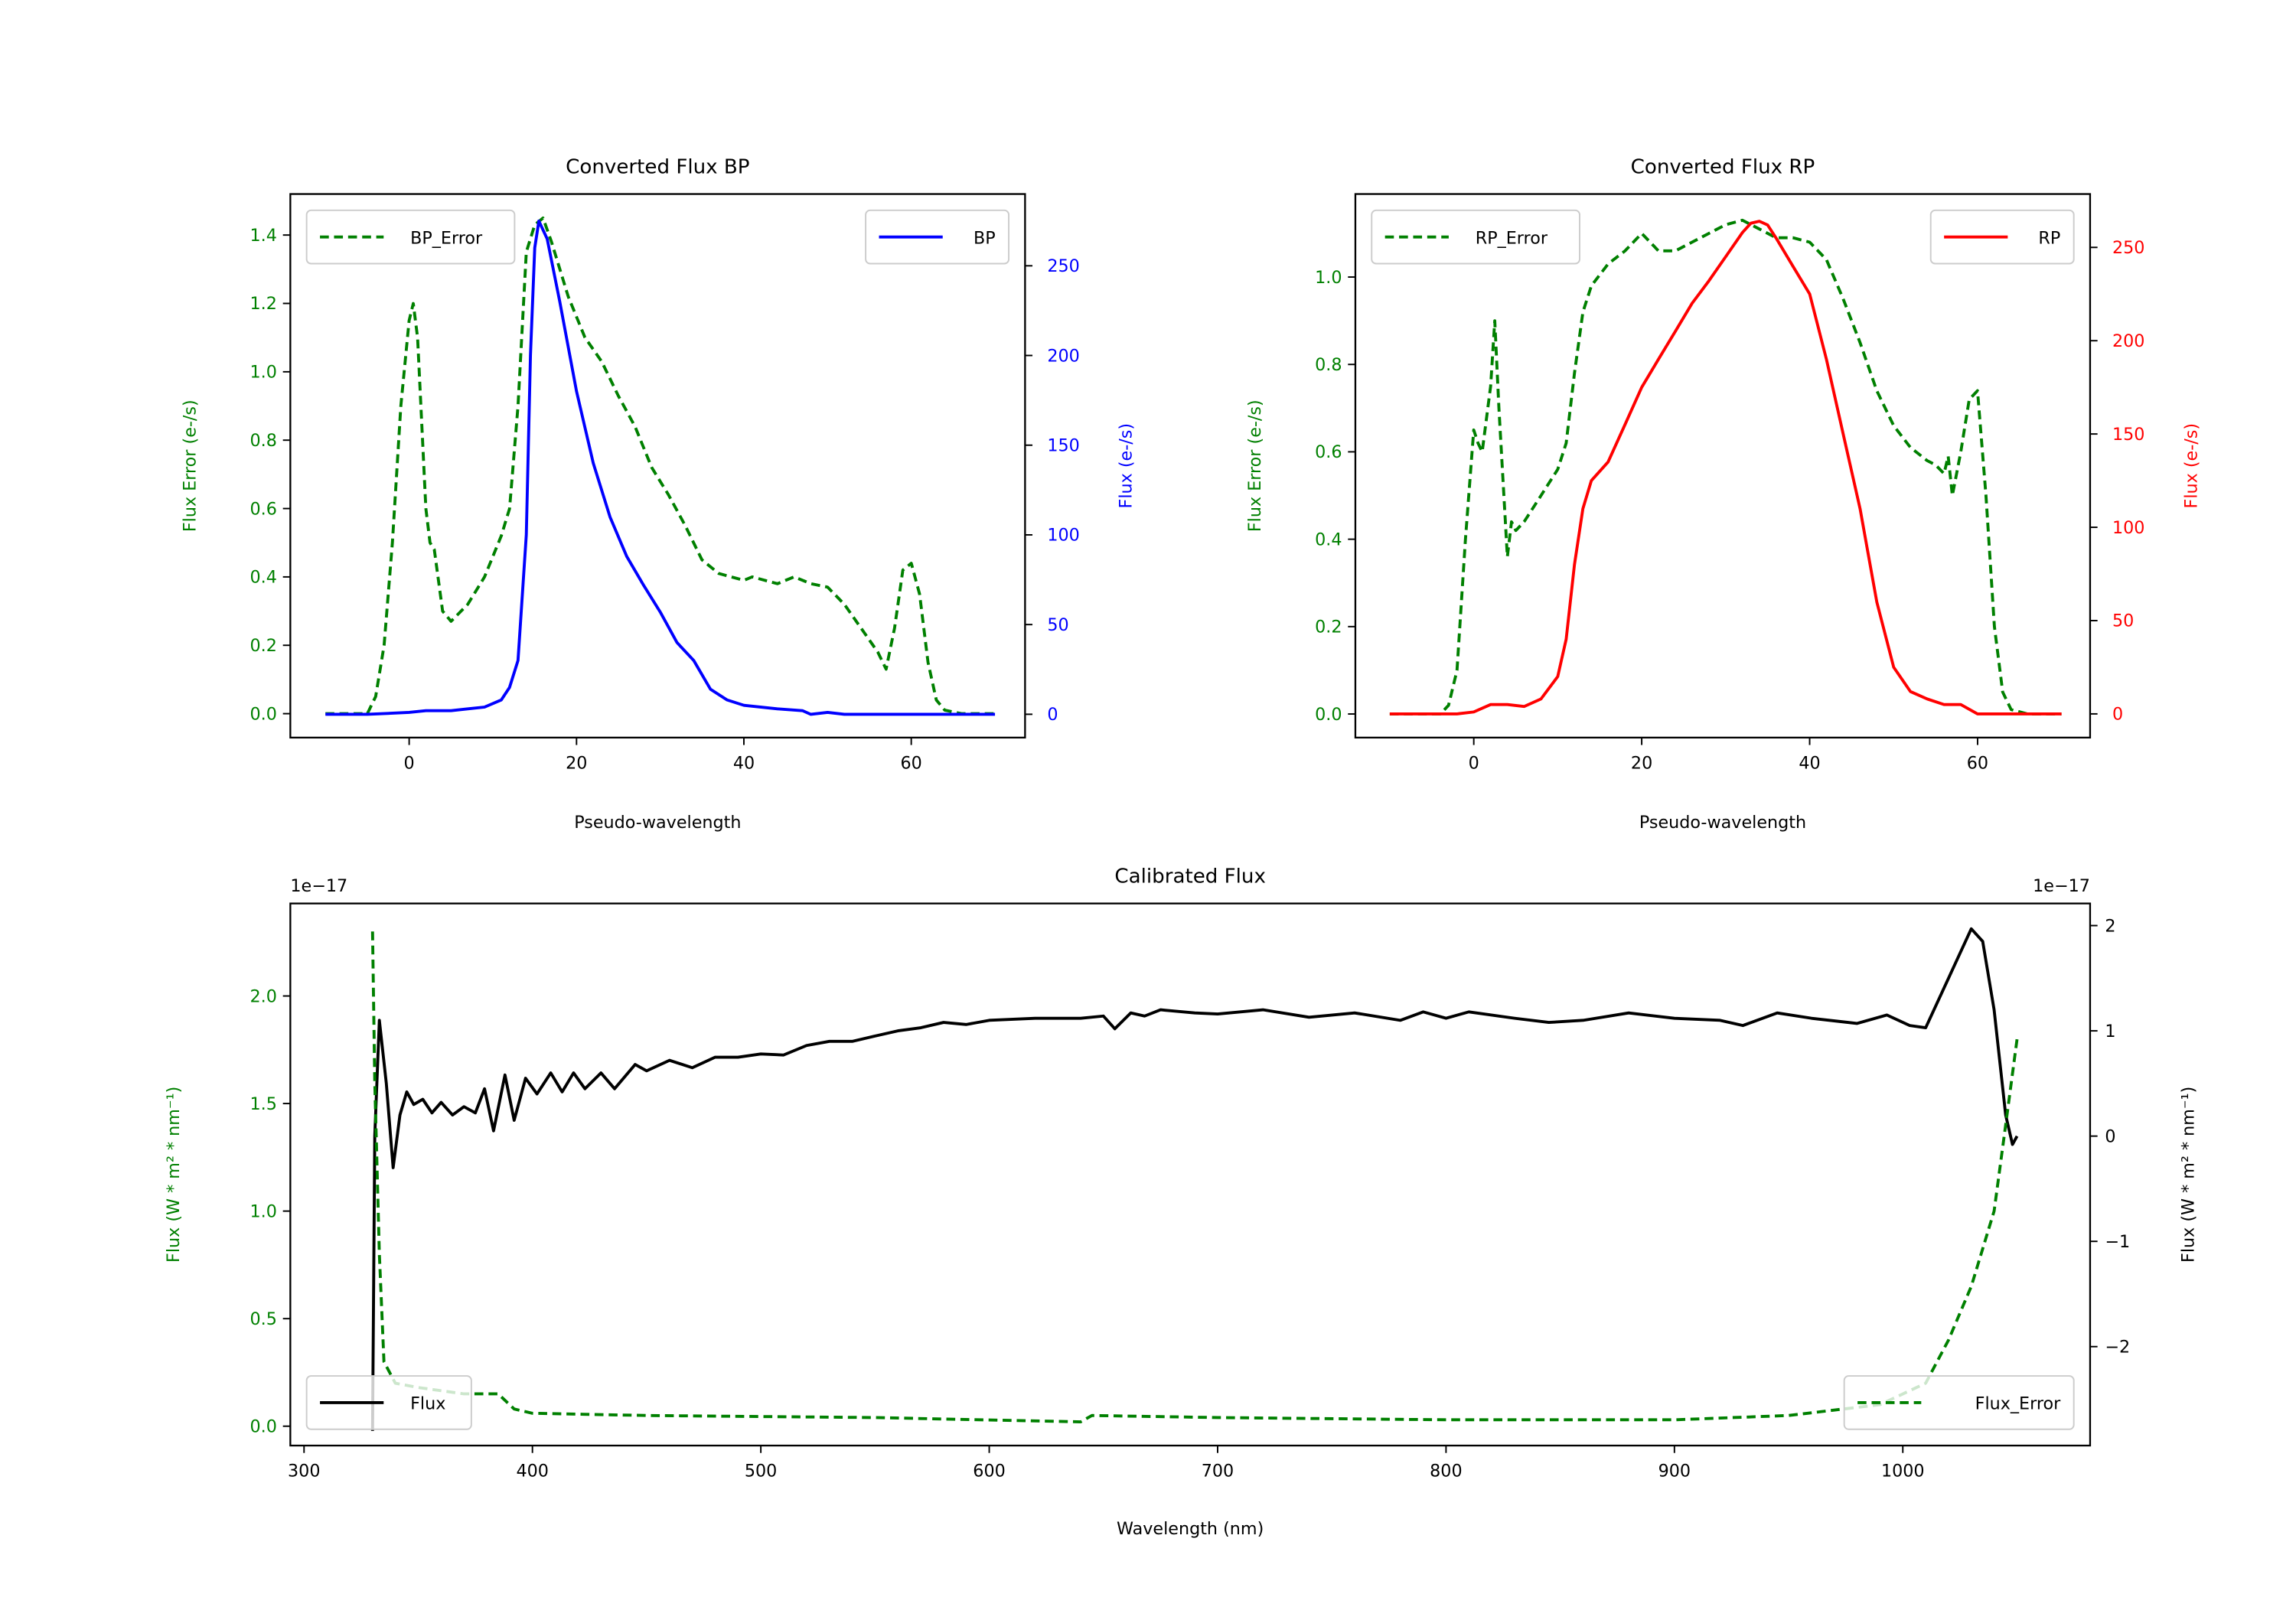 This screenshot has height=1607, width=2296. I want to click on chart-title: Converted Flux BP, so click(657, 166).